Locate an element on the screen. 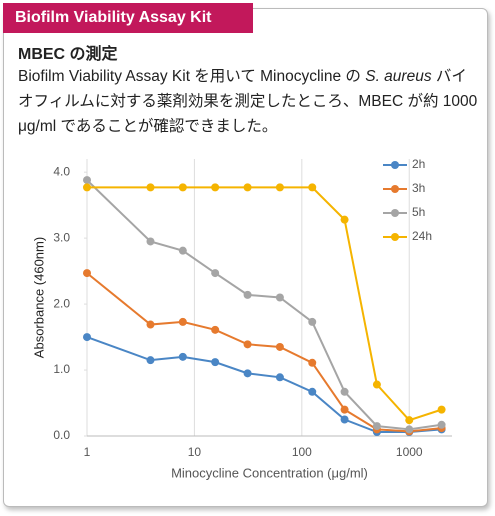 This screenshot has width=495, height=516. x-tick-label: 100 is located at coordinates (302, 452).